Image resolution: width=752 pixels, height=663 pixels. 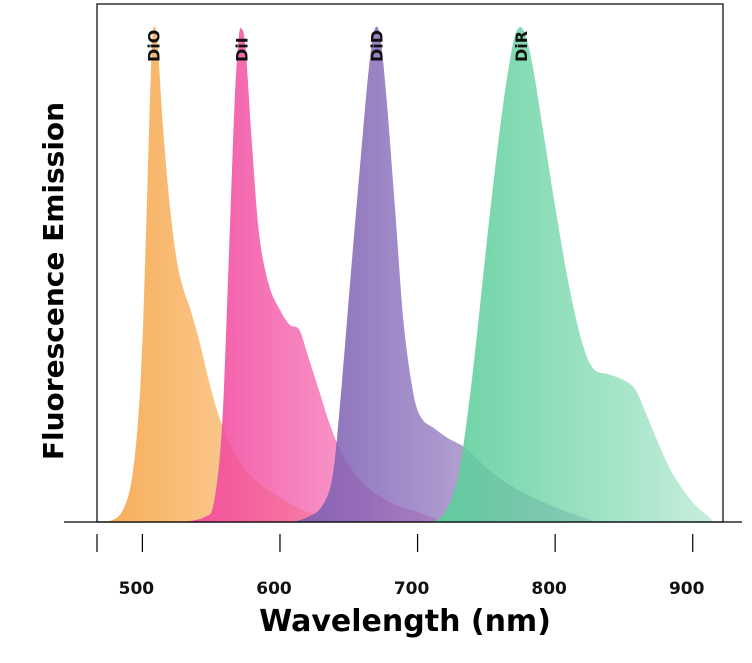 What do you see at coordinates (412, 589) in the screenshot?
I see `x-tick-label: 700` at bounding box center [412, 589].